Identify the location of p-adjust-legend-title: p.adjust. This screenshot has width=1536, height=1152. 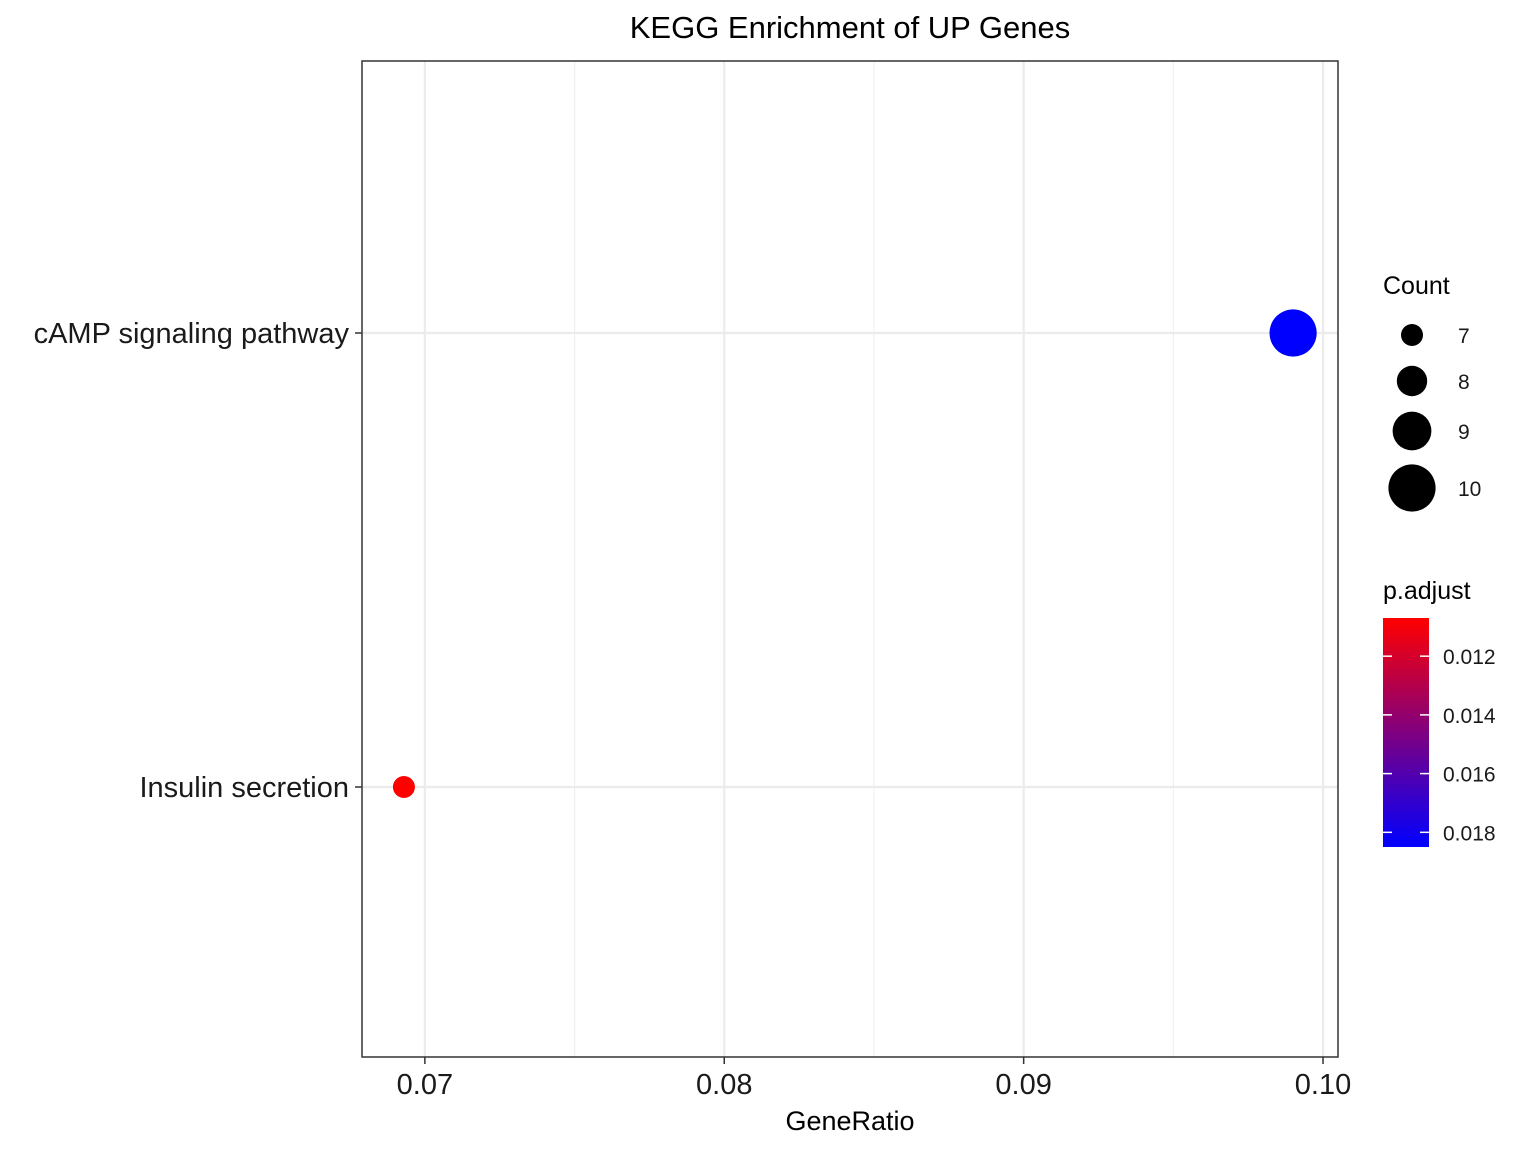
(1427, 591).